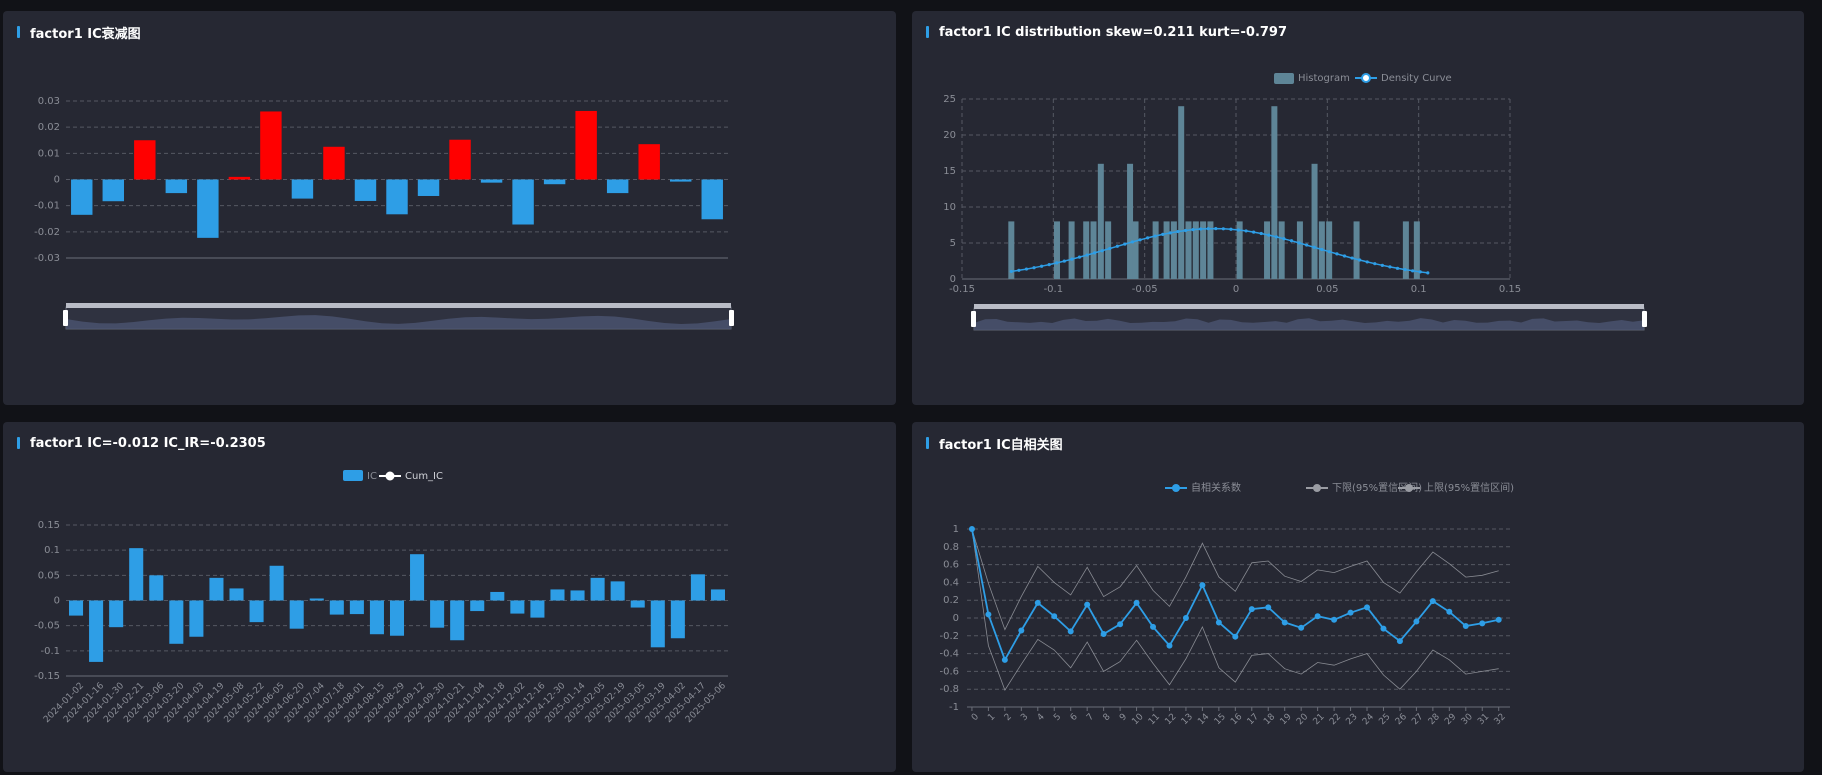 Image resolution: width=1822 pixels, height=775 pixels. Describe the element at coordinates (973, 319) in the screenshot. I see `zoom-handle-left` at that location.